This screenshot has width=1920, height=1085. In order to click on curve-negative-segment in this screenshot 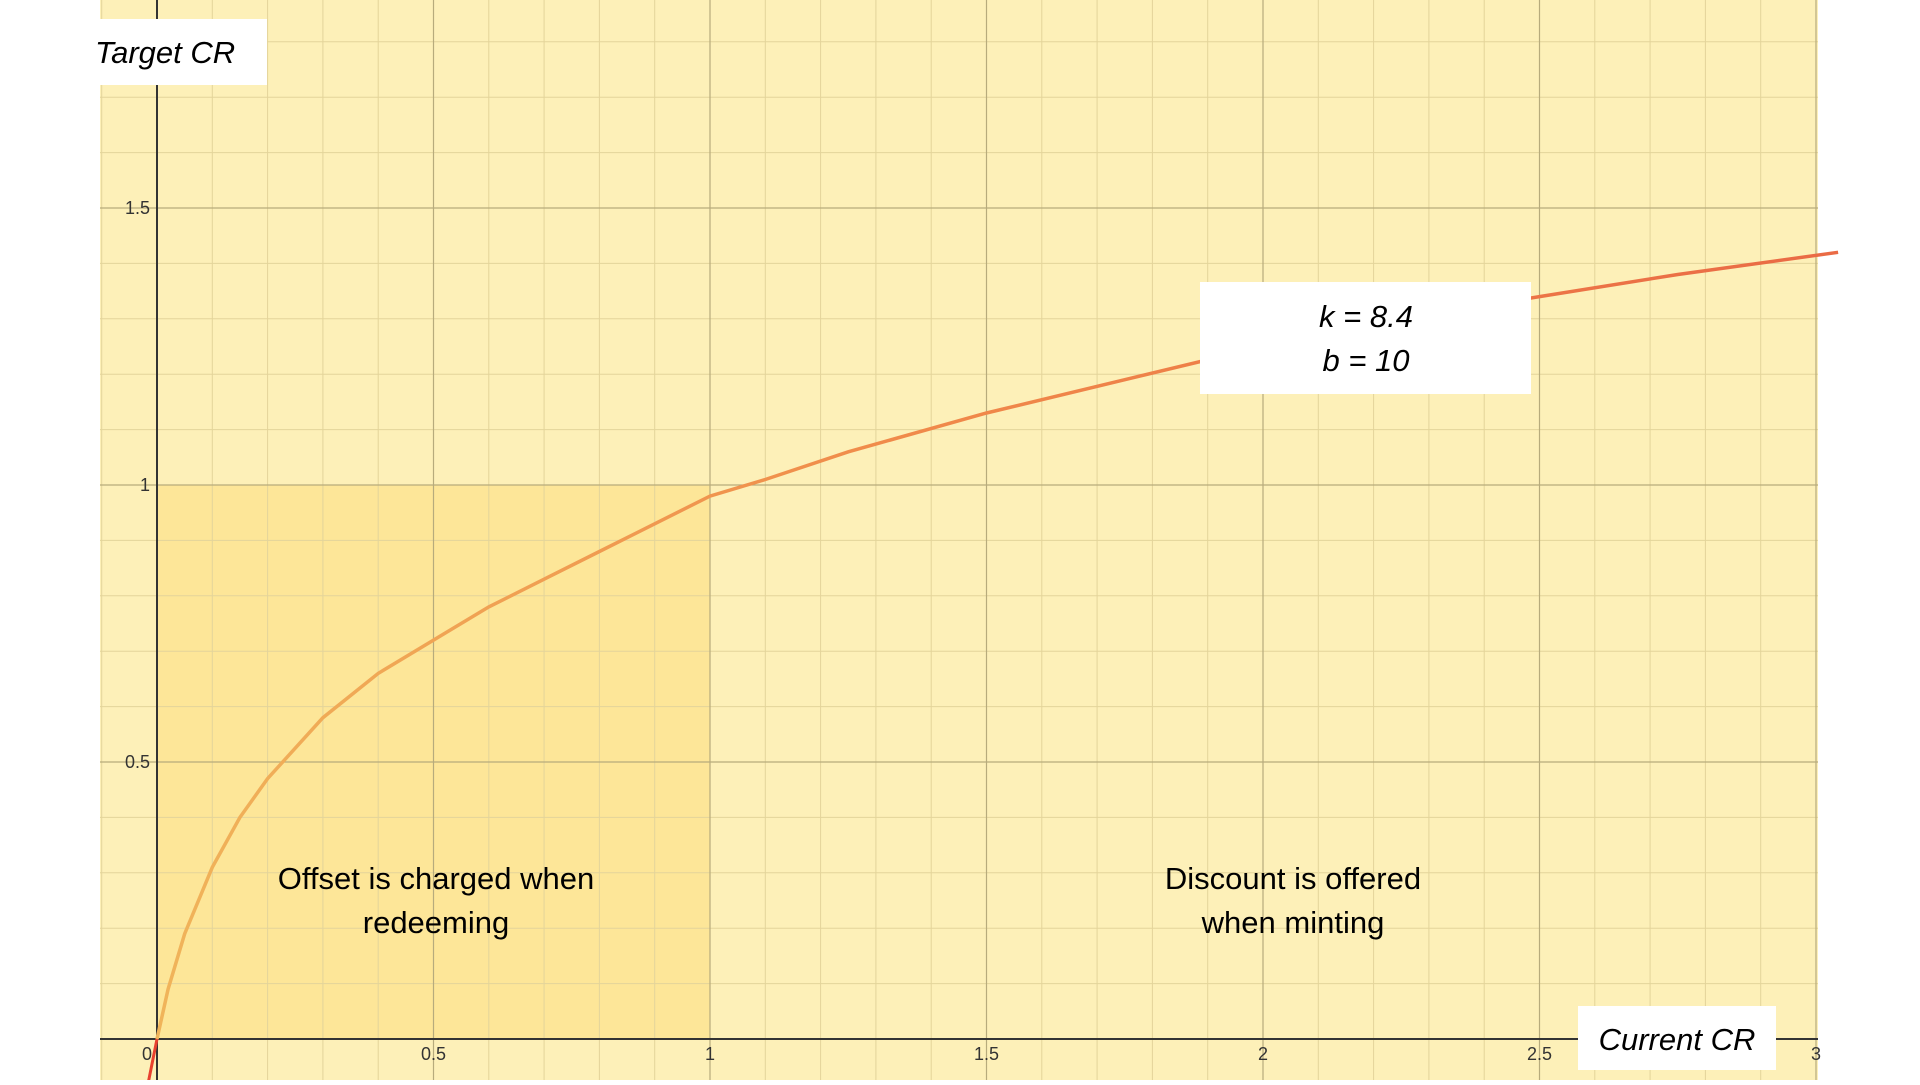, I will do `click(152, 1061)`.